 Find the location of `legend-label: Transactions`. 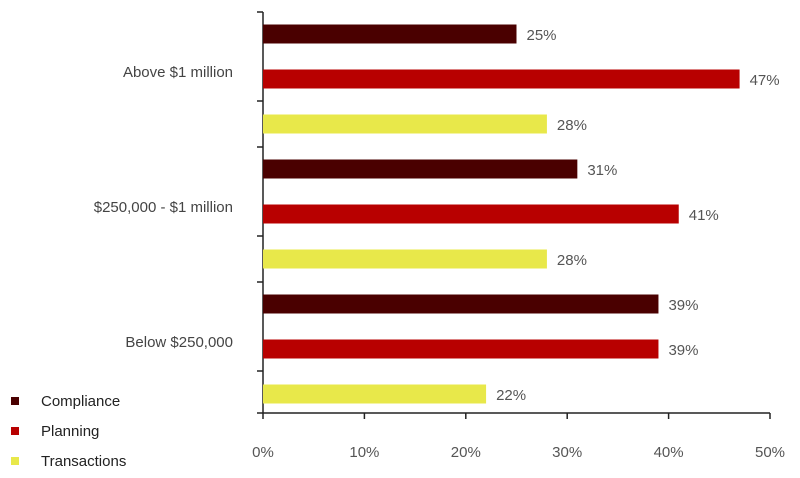

legend-label: Transactions is located at coordinates (83, 461).